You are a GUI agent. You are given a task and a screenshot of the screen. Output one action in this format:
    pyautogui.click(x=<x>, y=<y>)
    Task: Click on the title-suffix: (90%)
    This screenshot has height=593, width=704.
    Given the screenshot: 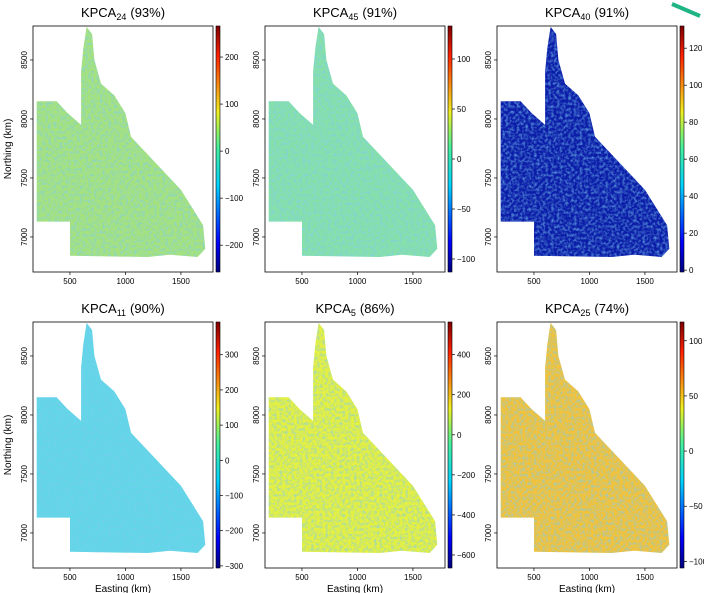 What is the action you would take?
    pyautogui.click(x=147, y=308)
    